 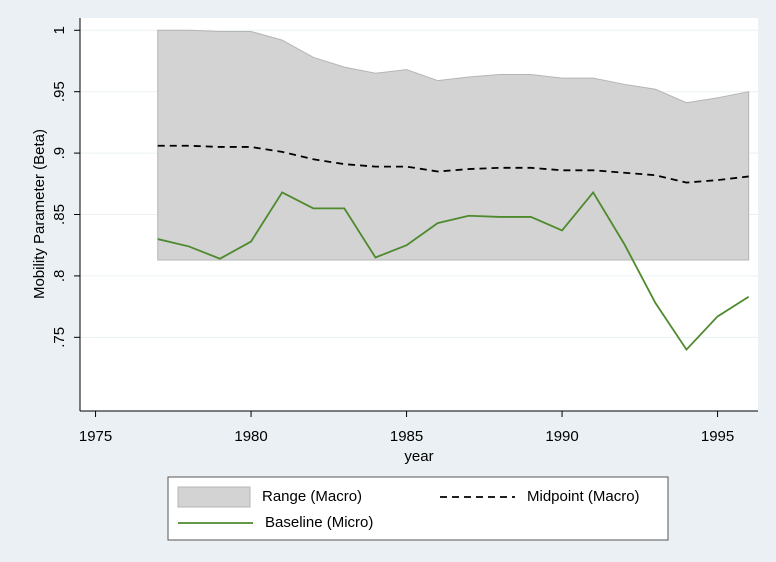 What do you see at coordinates (214, 497) in the screenshot?
I see `legend-swatch` at bounding box center [214, 497].